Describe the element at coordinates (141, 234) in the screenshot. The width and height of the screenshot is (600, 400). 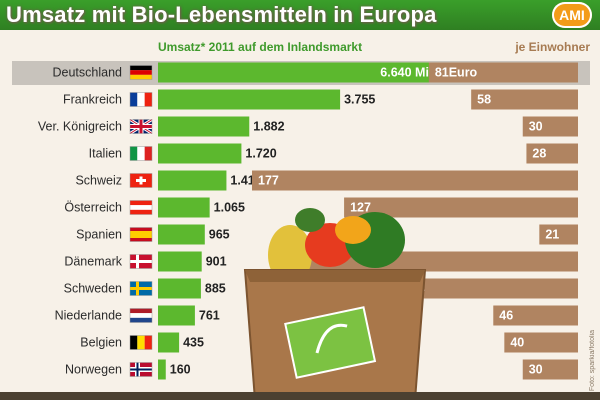
I see `flag-es-icon` at that location.